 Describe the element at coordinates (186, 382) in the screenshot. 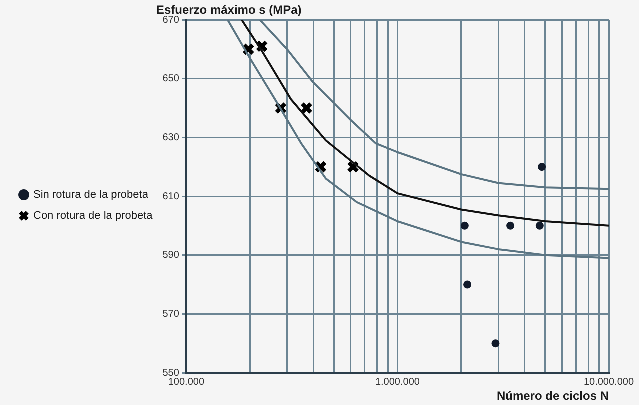

I see `x-tick-label: 100.000` at that location.